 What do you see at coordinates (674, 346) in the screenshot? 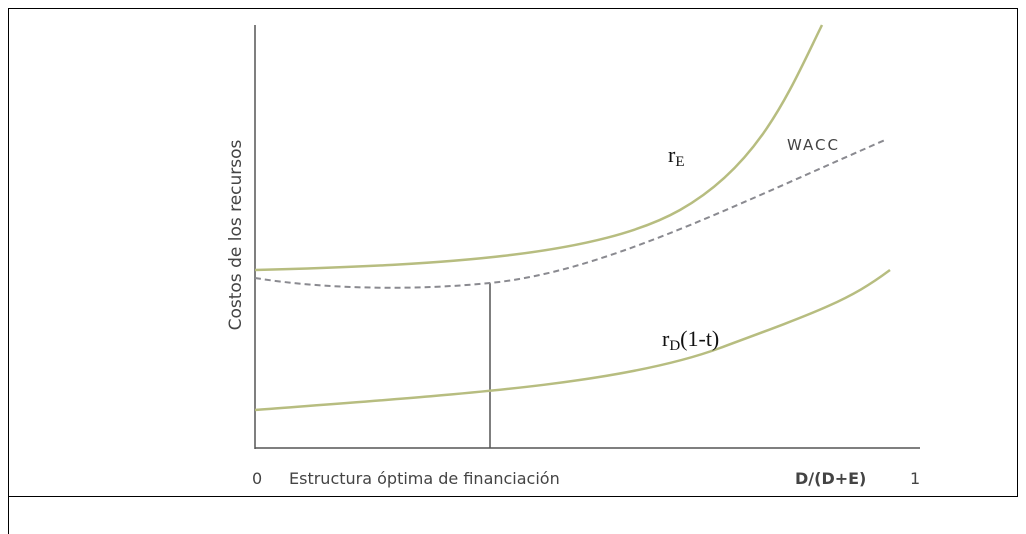
I see `debt-label-sub: D` at bounding box center [674, 346].